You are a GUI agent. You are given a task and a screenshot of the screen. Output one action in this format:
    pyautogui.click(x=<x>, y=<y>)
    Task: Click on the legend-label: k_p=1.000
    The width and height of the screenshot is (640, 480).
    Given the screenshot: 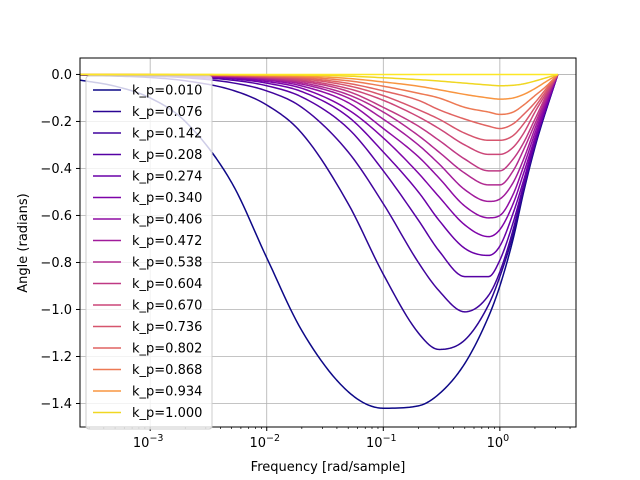 What is the action you would take?
    pyautogui.click(x=167, y=413)
    